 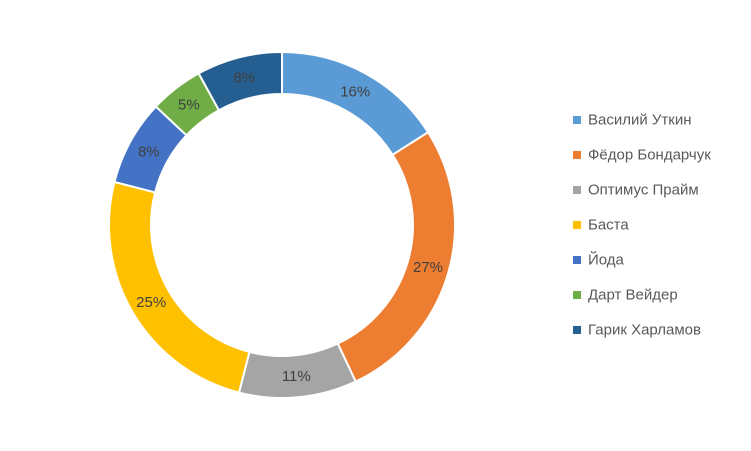 I want to click on legend-label-6: Дарт Вейдер, so click(x=633, y=295).